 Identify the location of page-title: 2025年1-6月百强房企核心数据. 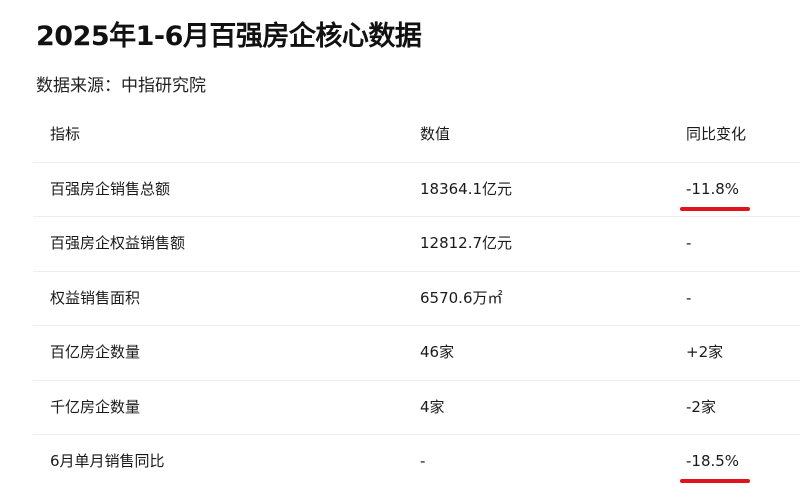
(229, 36).